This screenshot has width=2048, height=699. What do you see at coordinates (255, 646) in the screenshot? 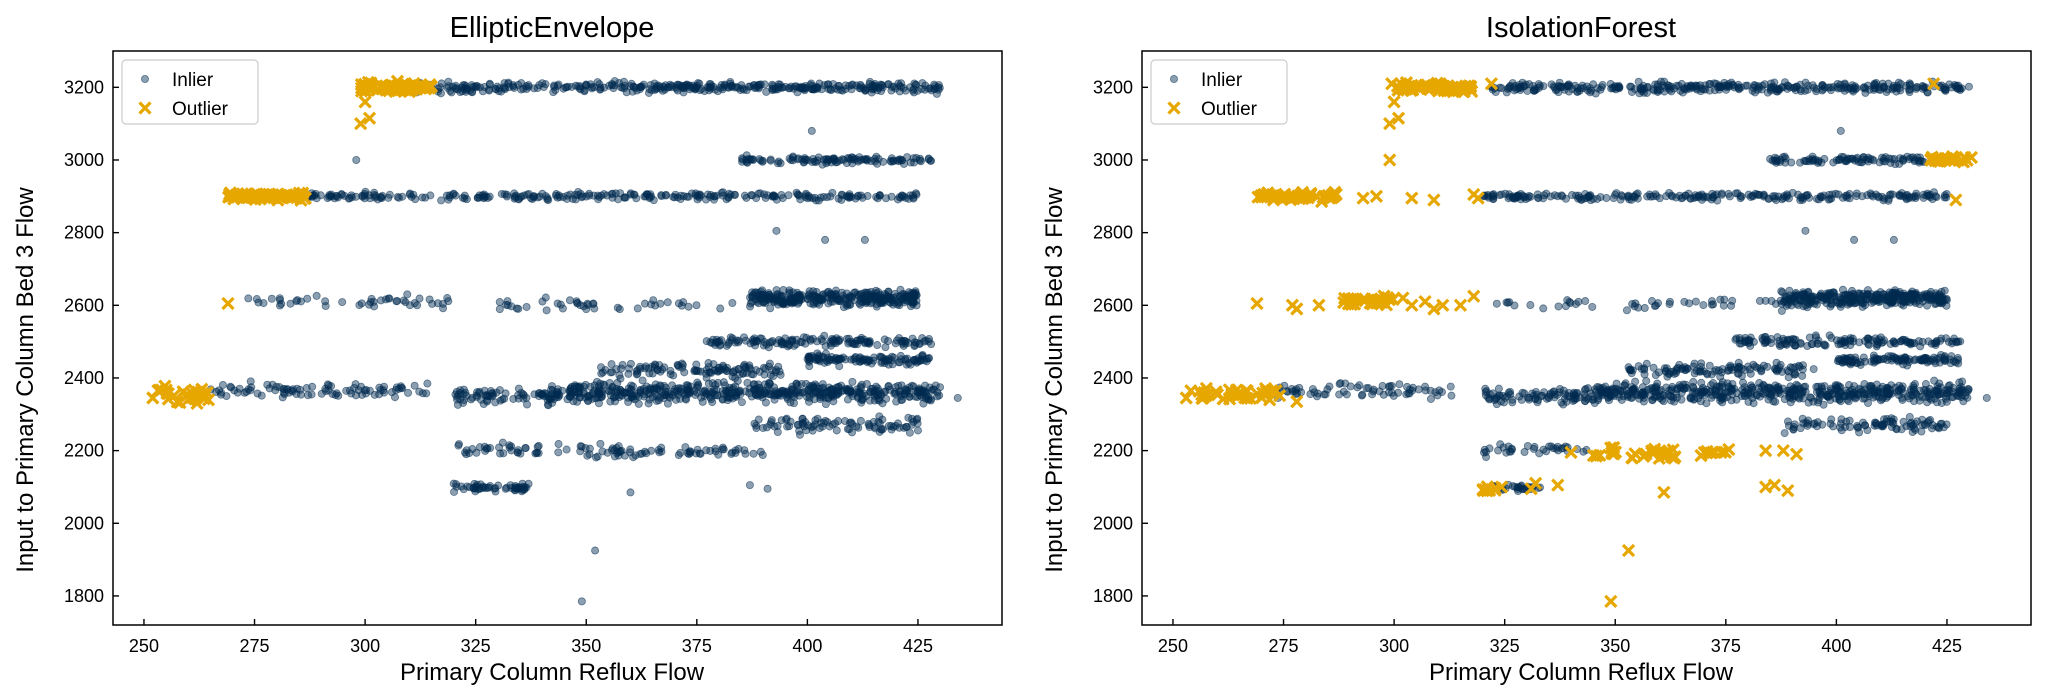
I see `x-tick-label: 275` at bounding box center [255, 646].